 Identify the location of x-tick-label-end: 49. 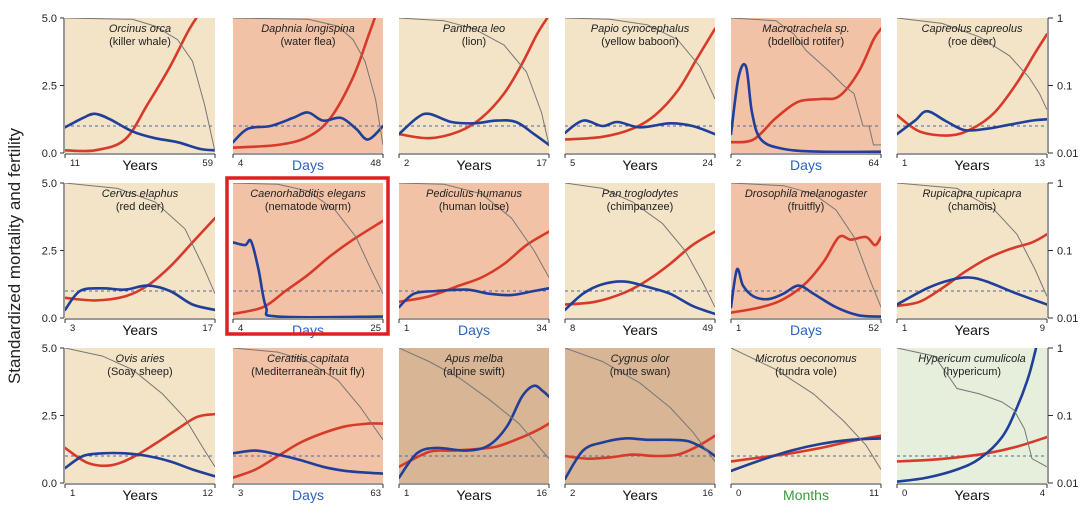
(707, 328).